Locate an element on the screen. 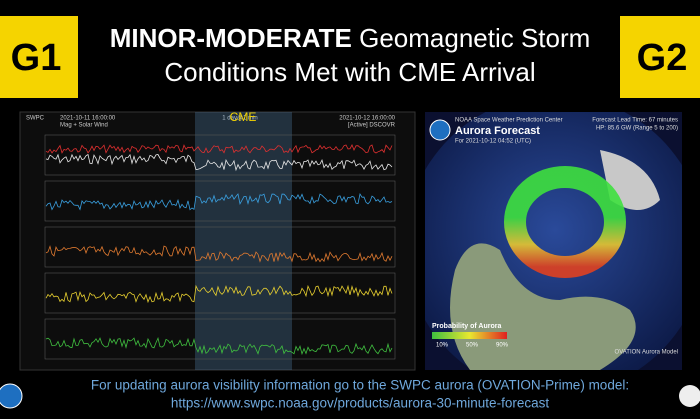 This screenshot has width=700, height=419. title-line1: MINOR-MODERATE Geomagnetic Storm is located at coordinates (350, 38).